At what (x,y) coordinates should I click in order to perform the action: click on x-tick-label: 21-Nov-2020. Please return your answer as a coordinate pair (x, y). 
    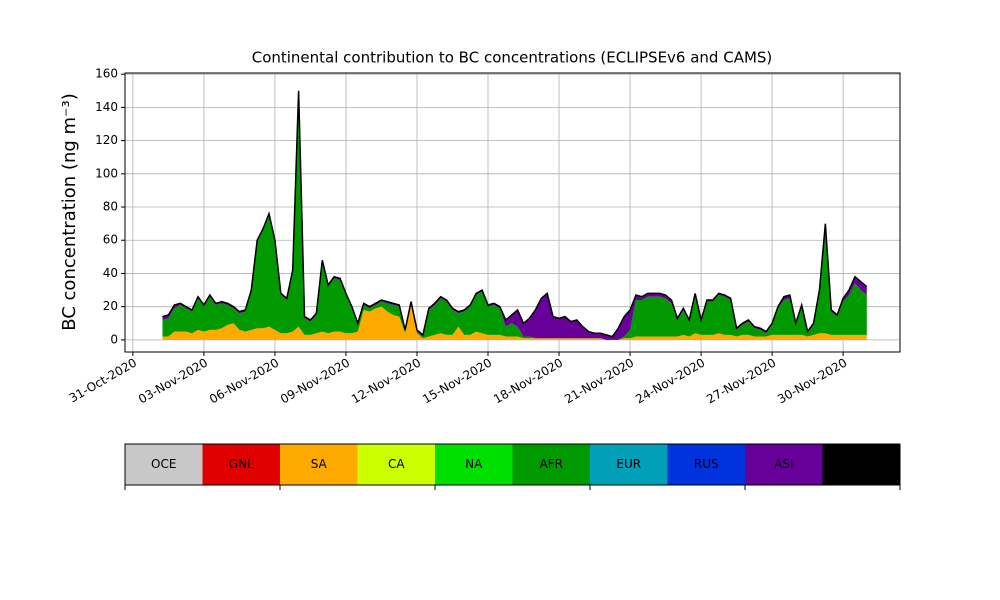
    Looking at the image, I should click on (599, 381).